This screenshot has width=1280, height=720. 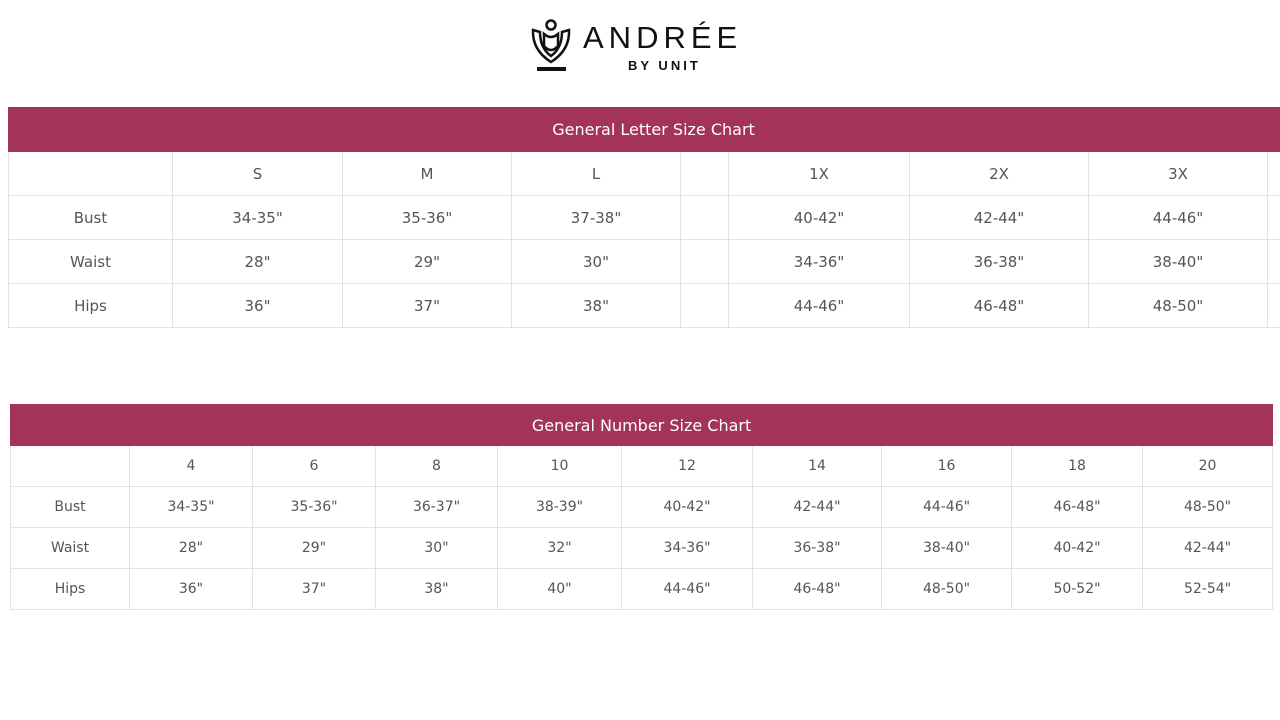 What do you see at coordinates (643, 129) in the screenshot?
I see `letter-chart-title: General Letter Size Chart` at bounding box center [643, 129].